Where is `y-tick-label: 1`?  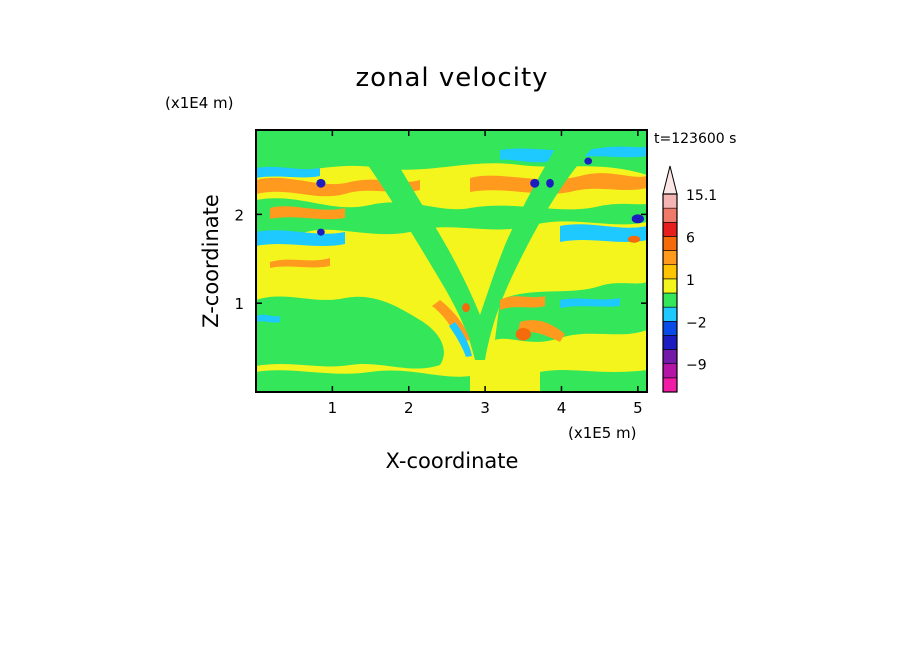
y-tick-label: 1 is located at coordinates (239, 304).